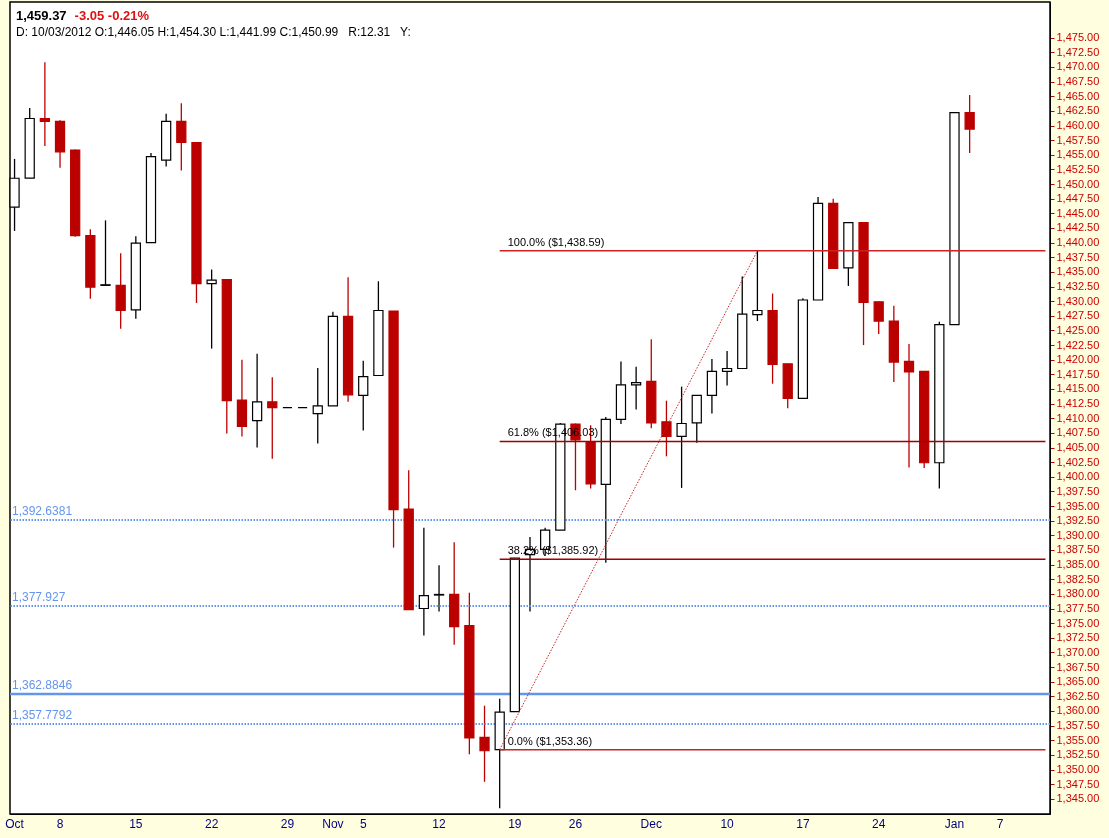 This screenshot has width=1109, height=838. What do you see at coordinates (1078, 66) in the screenshot?
I see `y-tick-label: 1,470.00` at bounding box center [1078, 66].